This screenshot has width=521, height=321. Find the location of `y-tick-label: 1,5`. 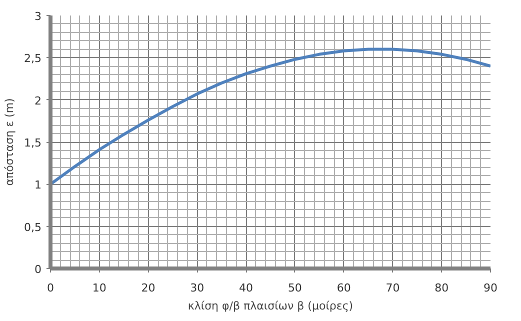

y-tick-label: 1,5 is located at coordinates (33, 143).